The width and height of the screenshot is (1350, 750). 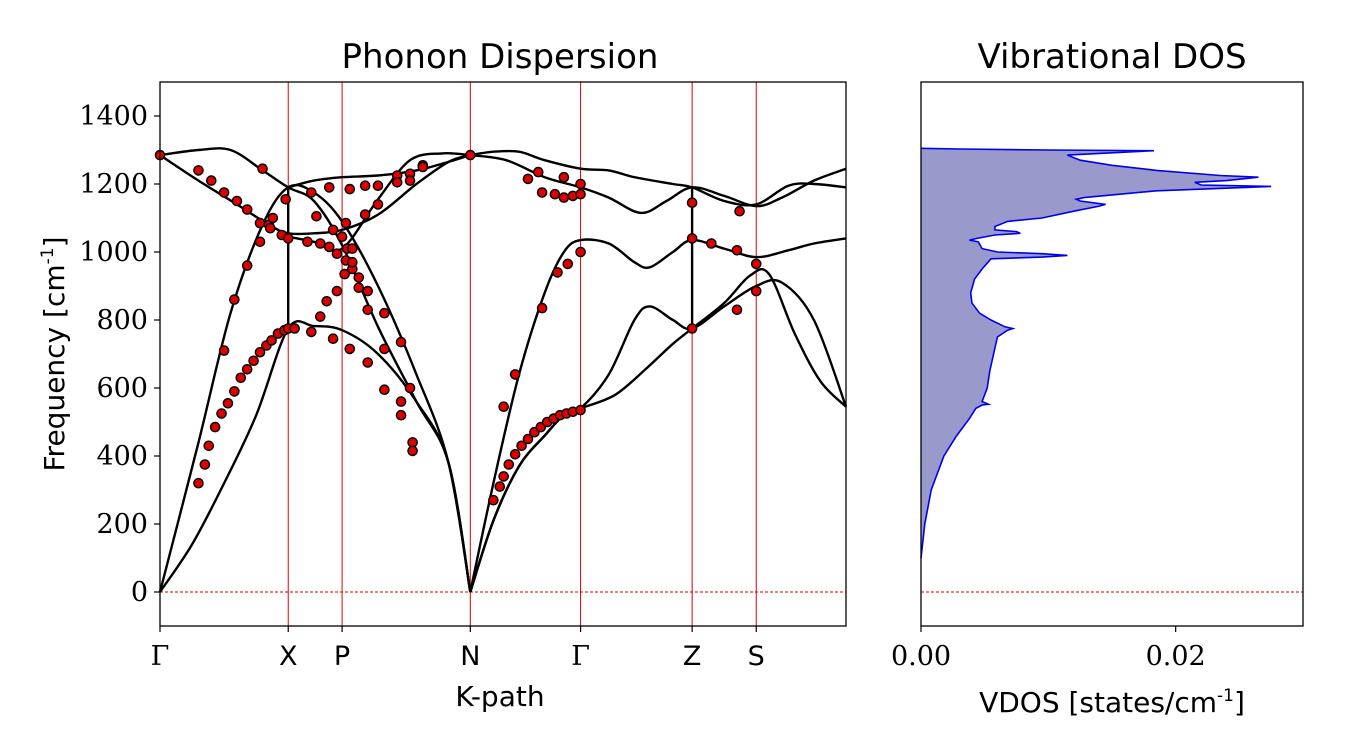 What do you see at coordinates (122, 388) in the screenshot?
I see `y-tick-label: 600` at bounding box center [122, 388].